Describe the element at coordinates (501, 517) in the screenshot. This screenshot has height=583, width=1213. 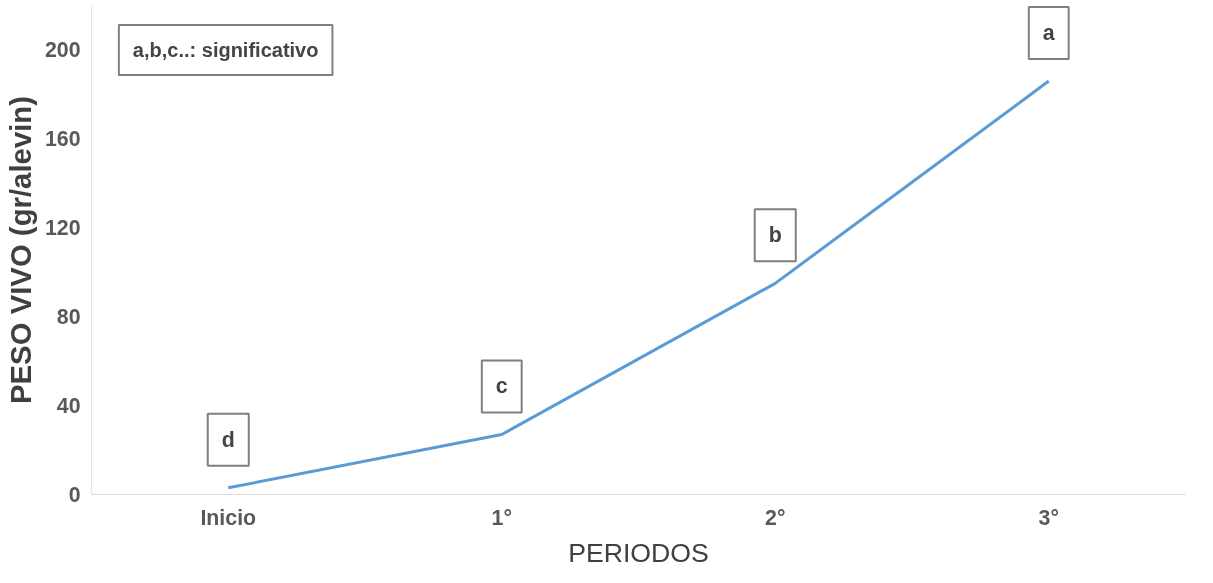
I see `x-tick-label: 1°` at that location.